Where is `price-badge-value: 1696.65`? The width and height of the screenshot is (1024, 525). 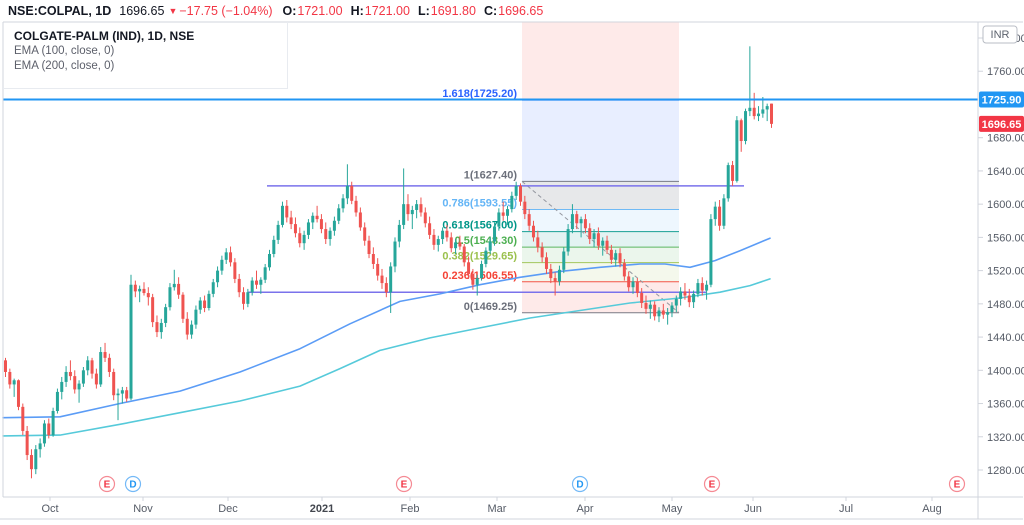 price-badge-value: 1696.65 is located at coordinates (1002, 125).